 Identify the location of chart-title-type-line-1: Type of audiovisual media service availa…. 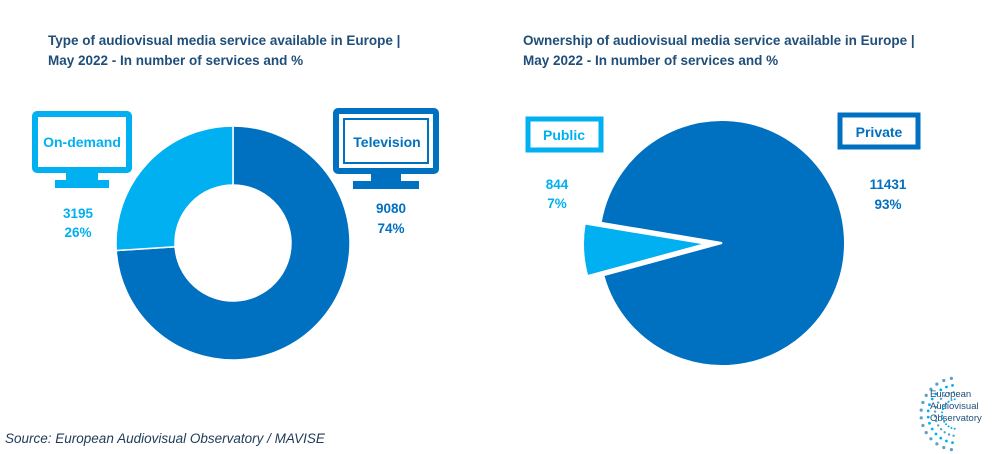
(224, 40).